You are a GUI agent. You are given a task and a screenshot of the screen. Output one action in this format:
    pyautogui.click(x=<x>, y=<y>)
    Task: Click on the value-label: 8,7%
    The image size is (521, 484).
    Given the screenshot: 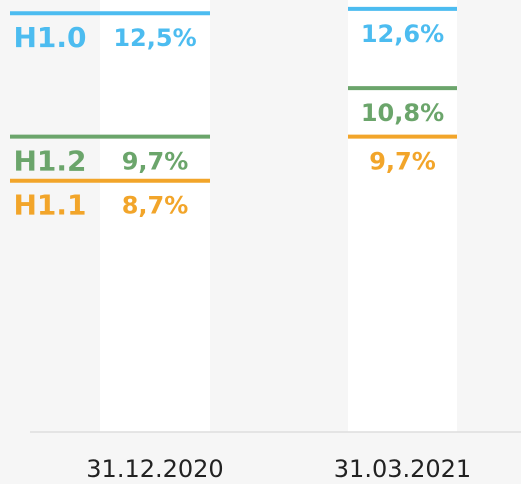 What is the action you would take?
    pyautogui.click(x=155, y=206)
    